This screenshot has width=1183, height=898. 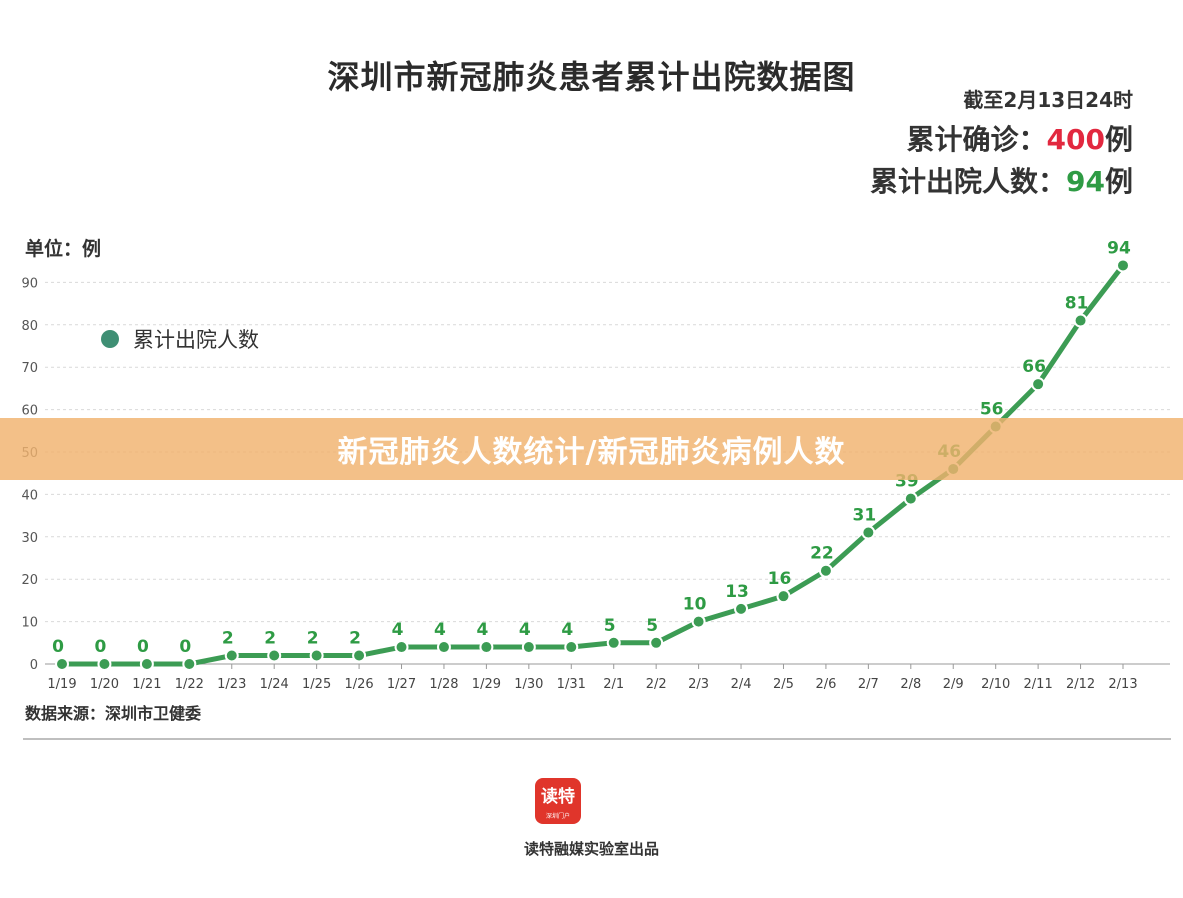 What do you see at coordinates (737, 592) in the screenshot?
I see `data-label-16: 13` at bounding box center [737, 592].